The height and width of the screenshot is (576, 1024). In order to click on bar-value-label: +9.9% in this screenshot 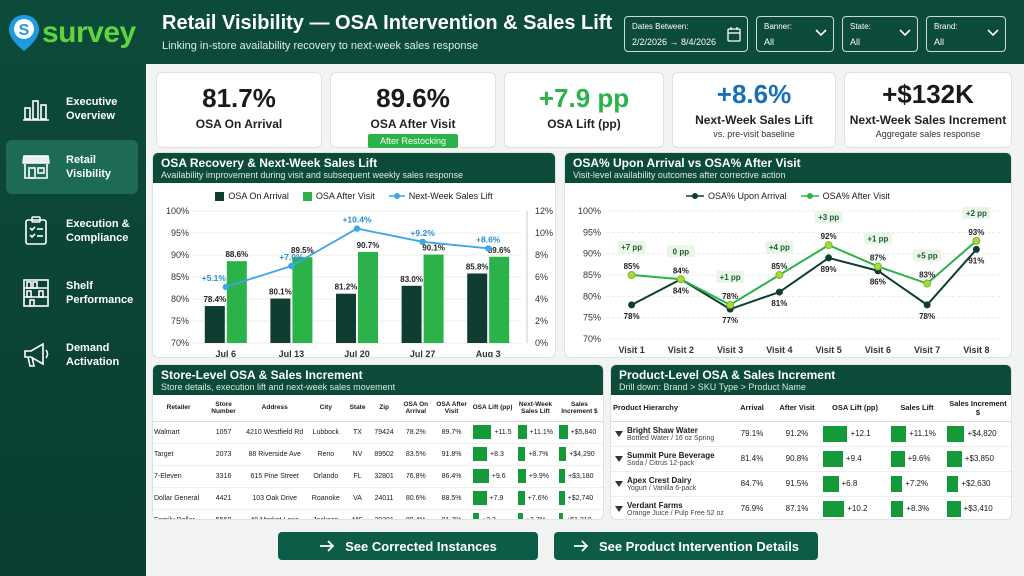, I will do `click(538, 476)`.